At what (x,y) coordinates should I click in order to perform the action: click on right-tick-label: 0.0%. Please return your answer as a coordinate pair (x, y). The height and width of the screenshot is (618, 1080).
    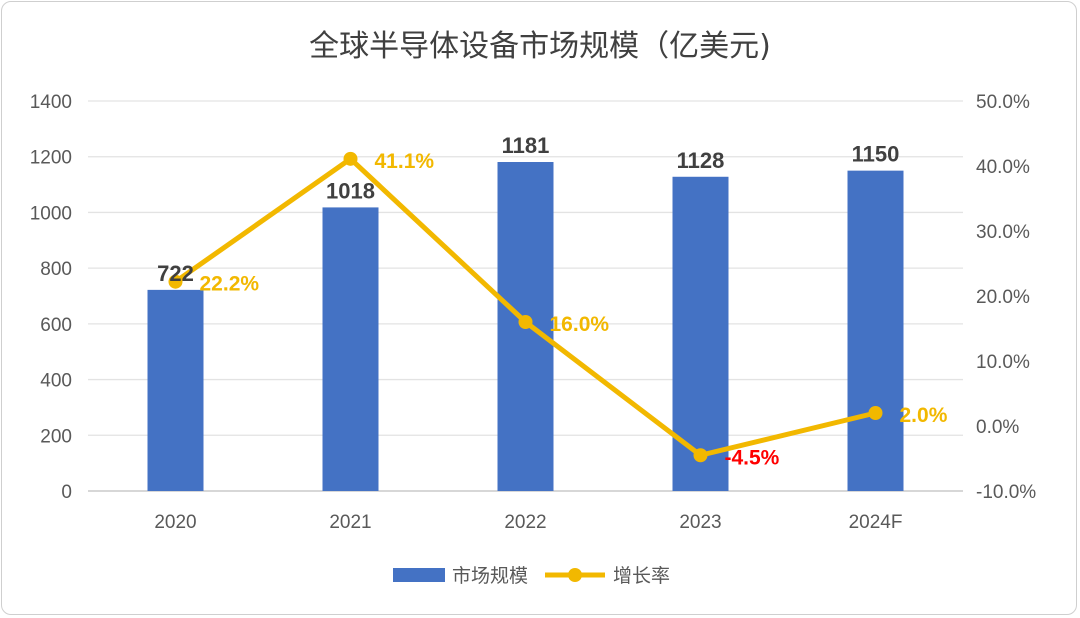
    Looking at the image, I should click on (997, 427).